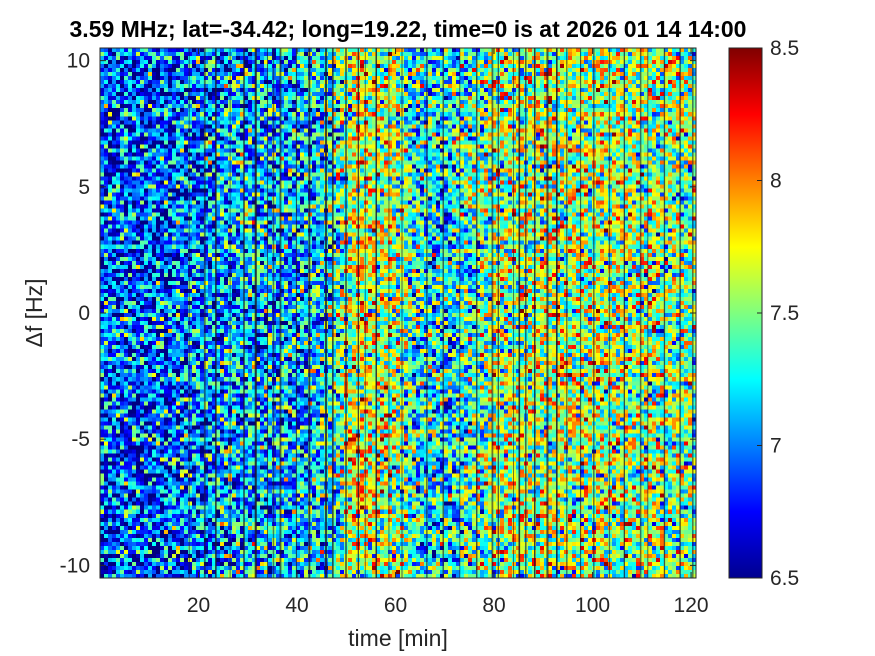  What do you see at coordinates (198, 605) in the screenshot?
I see `x-tick-label: 20` at bounding box center [198, 605].